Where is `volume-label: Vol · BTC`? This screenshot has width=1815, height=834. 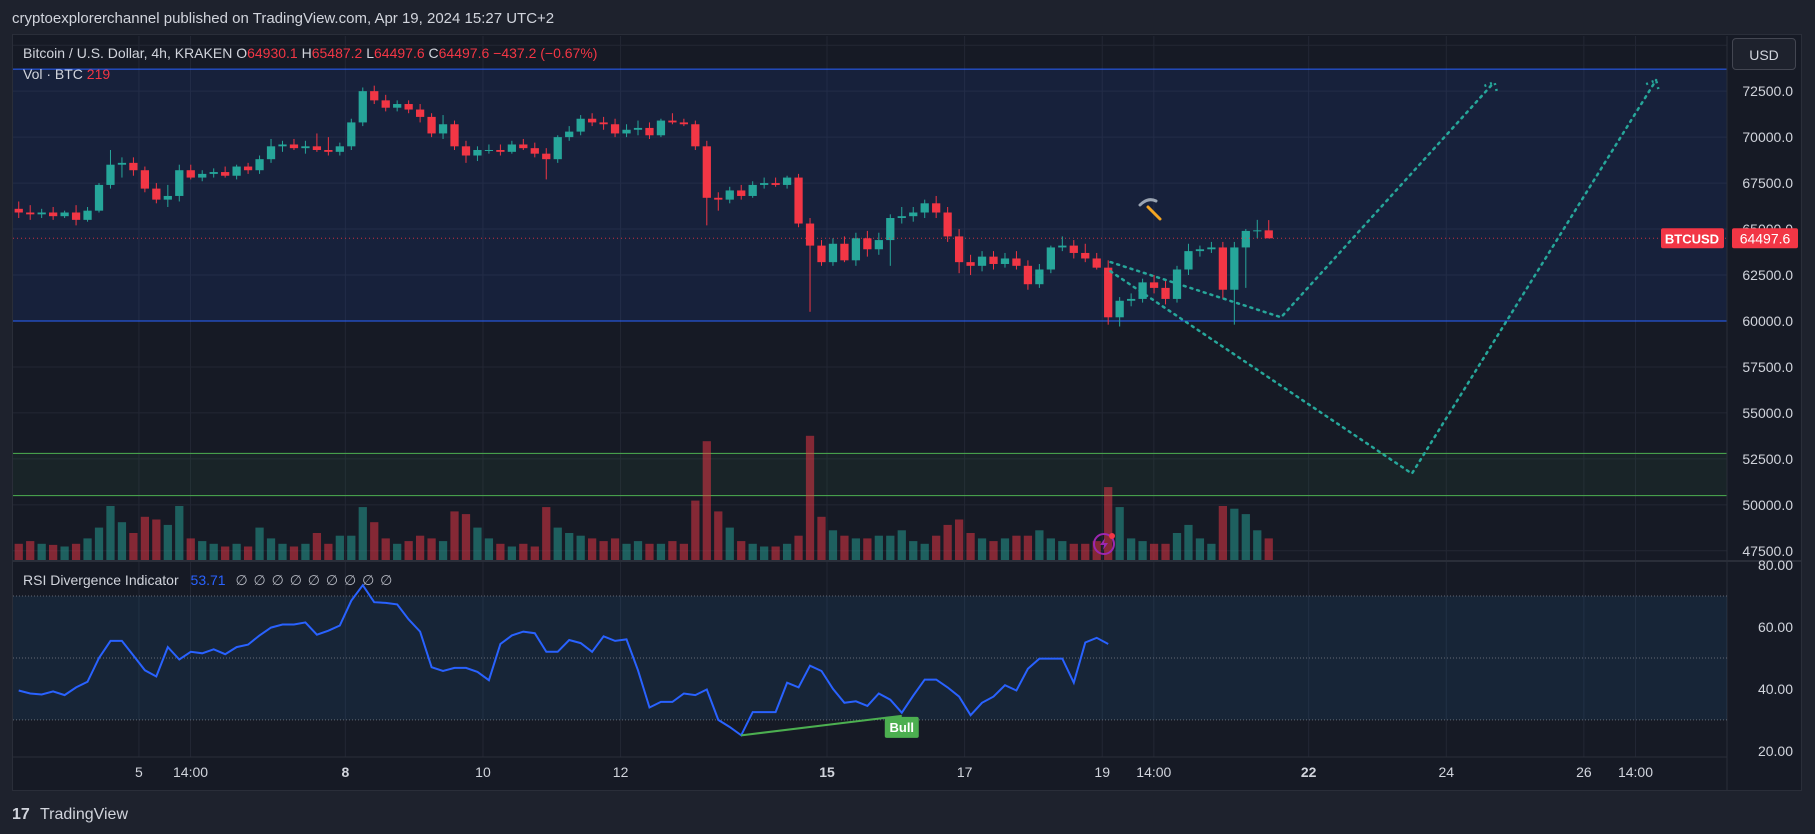 volume-label: Vol · BTC is located at coordinates (53, 74).